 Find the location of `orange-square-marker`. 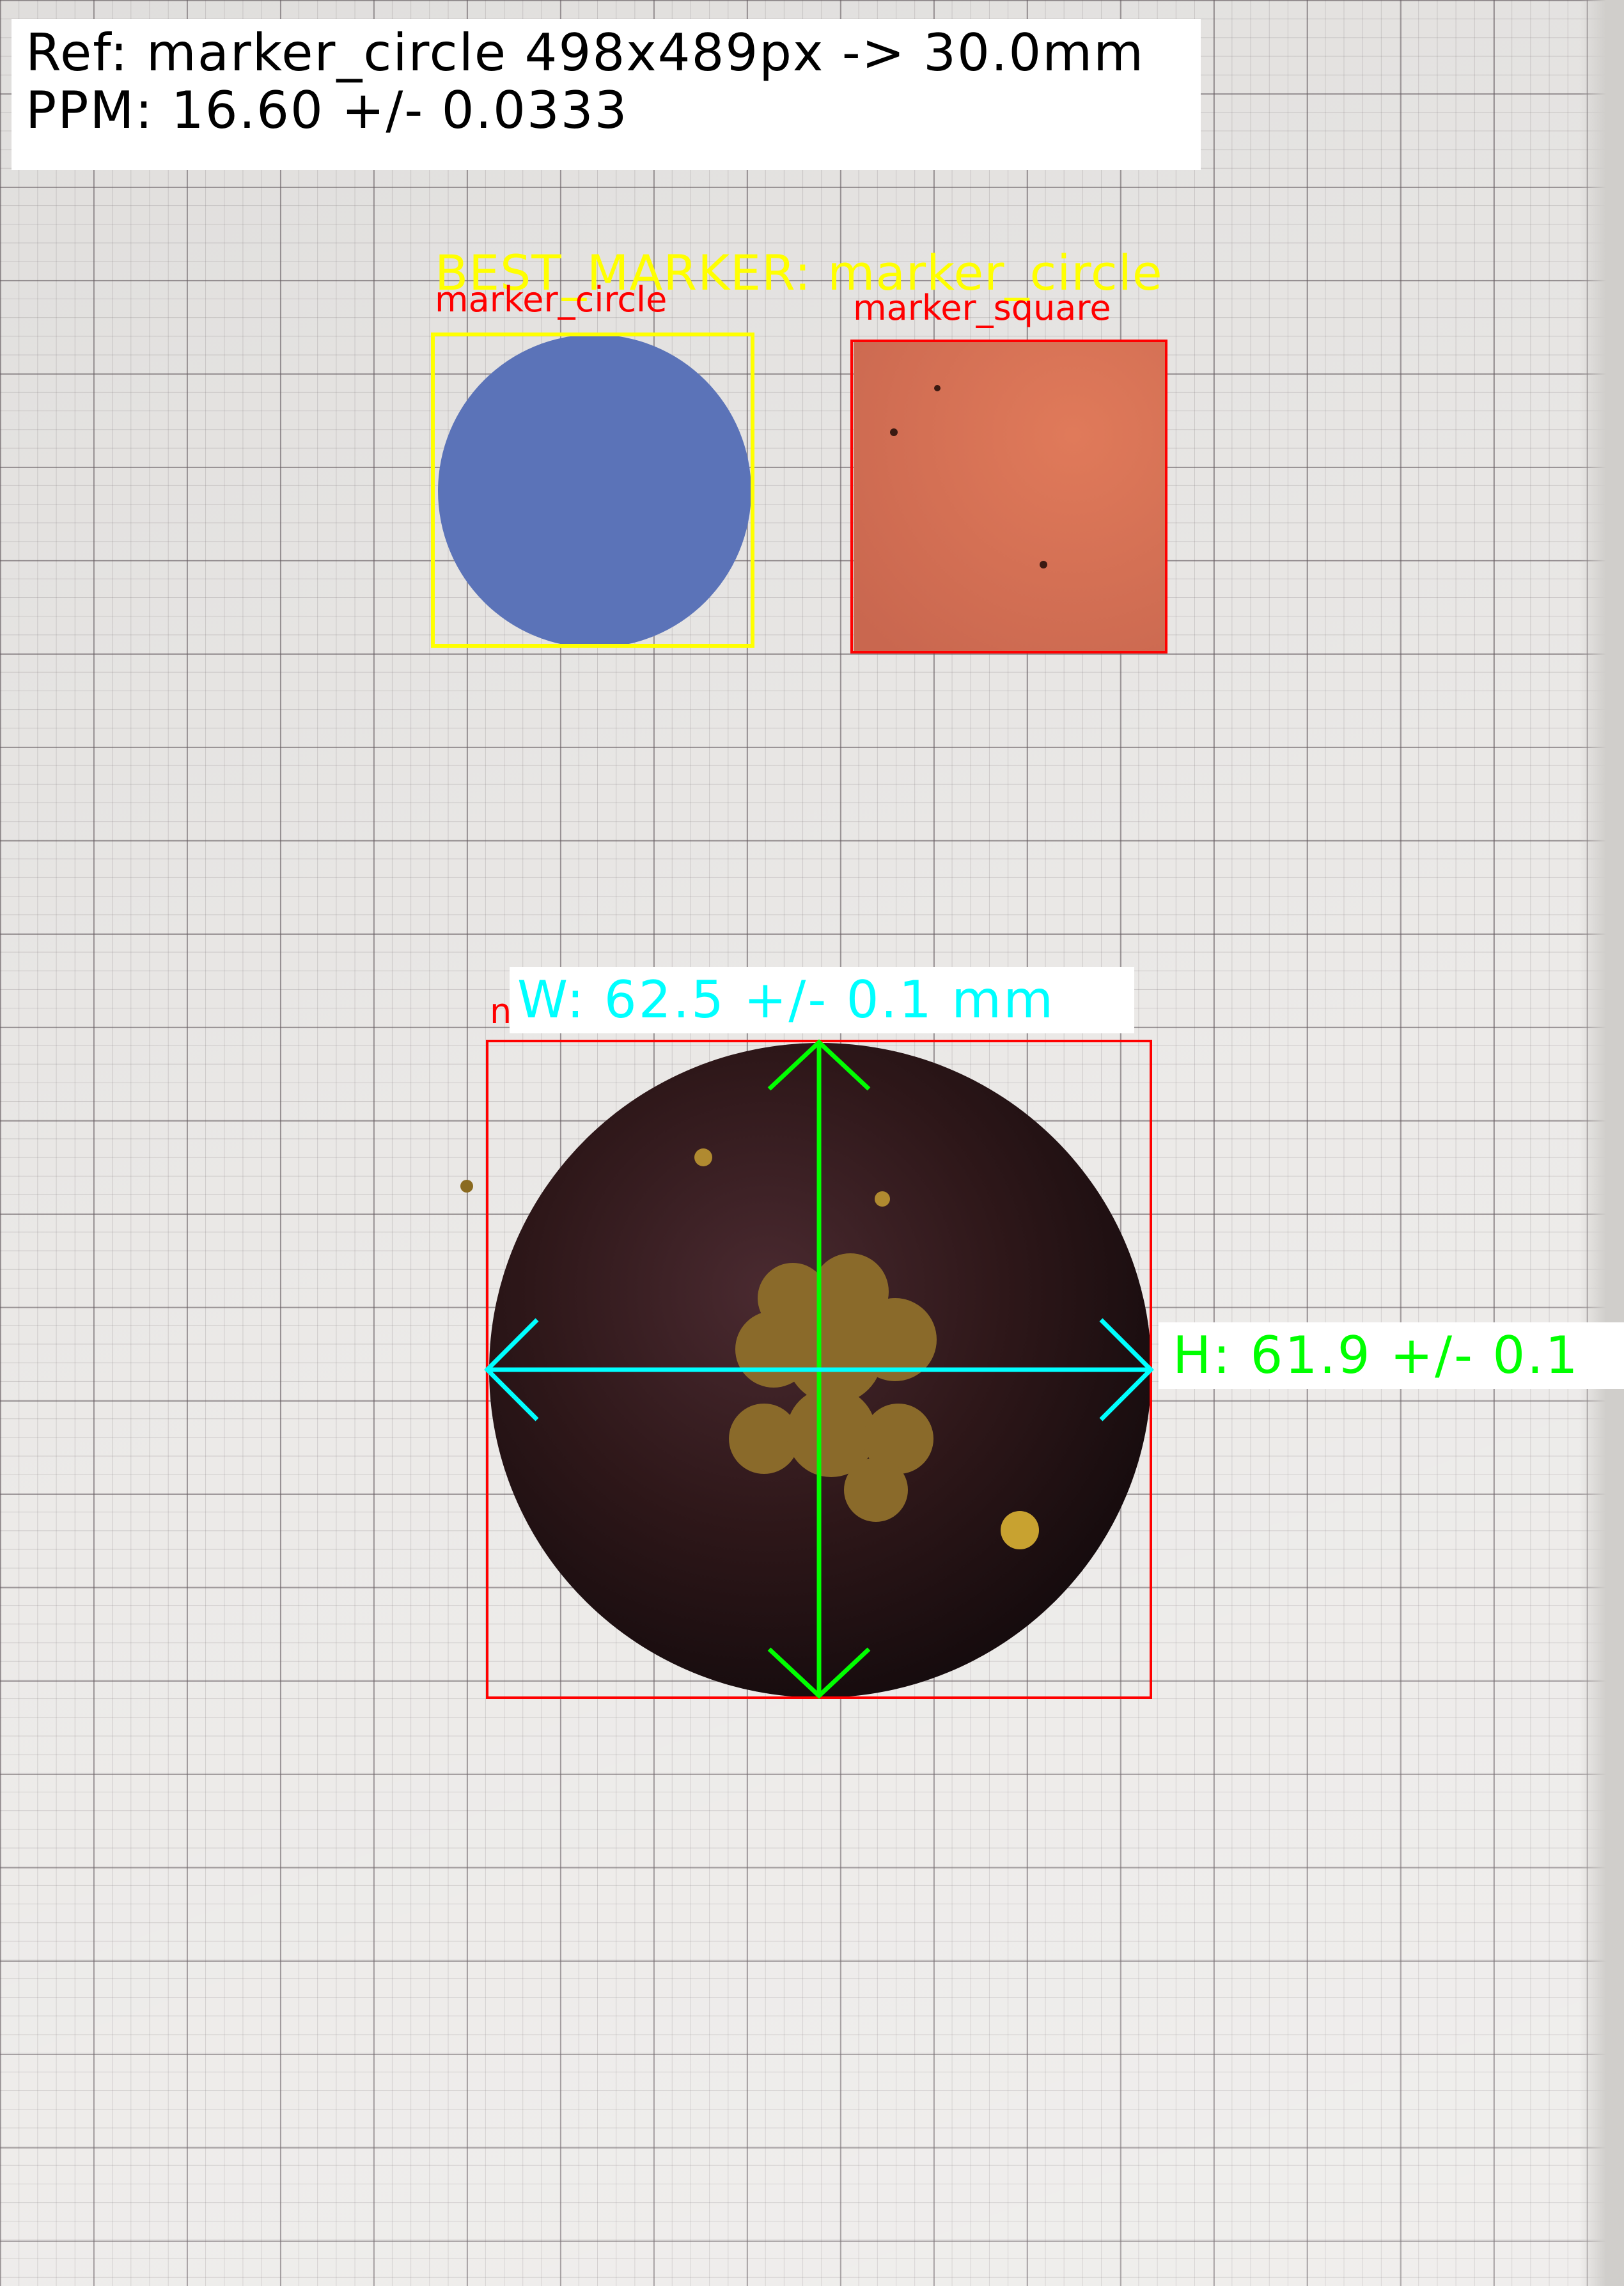

orange-square-marker is located at coordinates (1010, 497).